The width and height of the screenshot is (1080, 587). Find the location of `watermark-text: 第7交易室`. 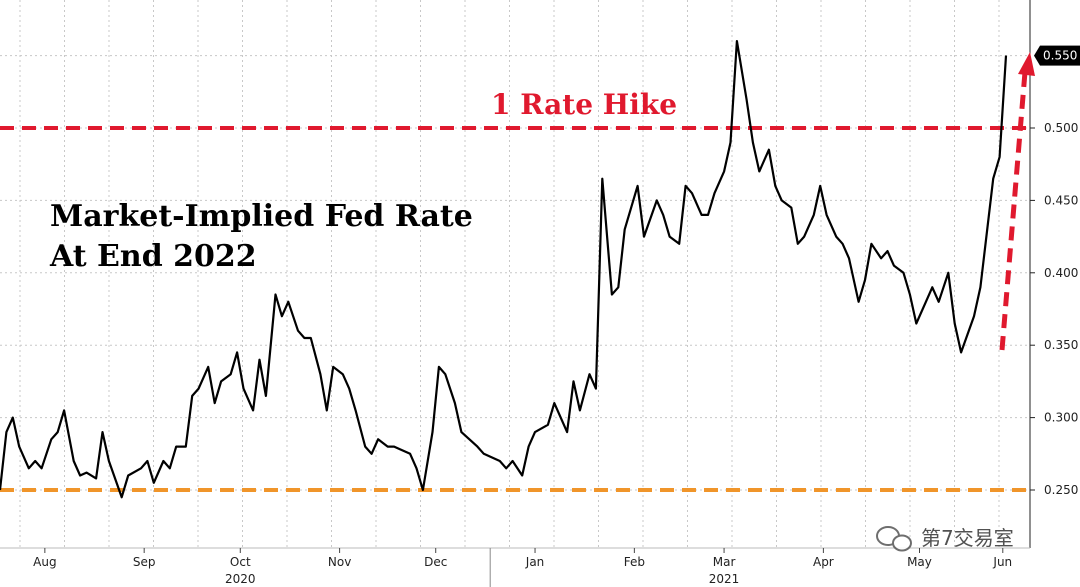

watermark-text: 第7交易室 is located at coordinates (967, 538).